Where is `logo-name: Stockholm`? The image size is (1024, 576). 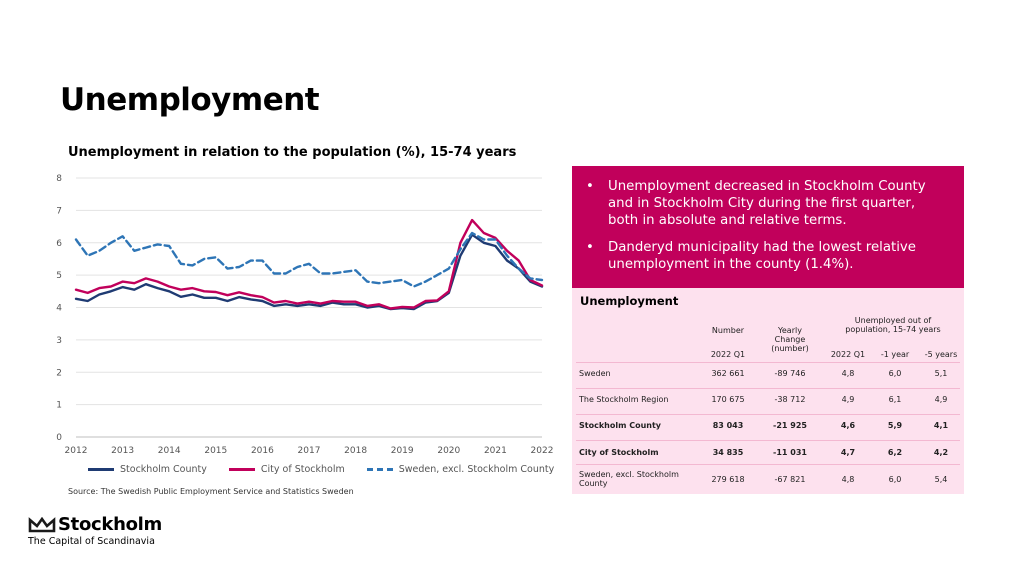
logo-name: Stockholm is located at coordinates (110, 524).